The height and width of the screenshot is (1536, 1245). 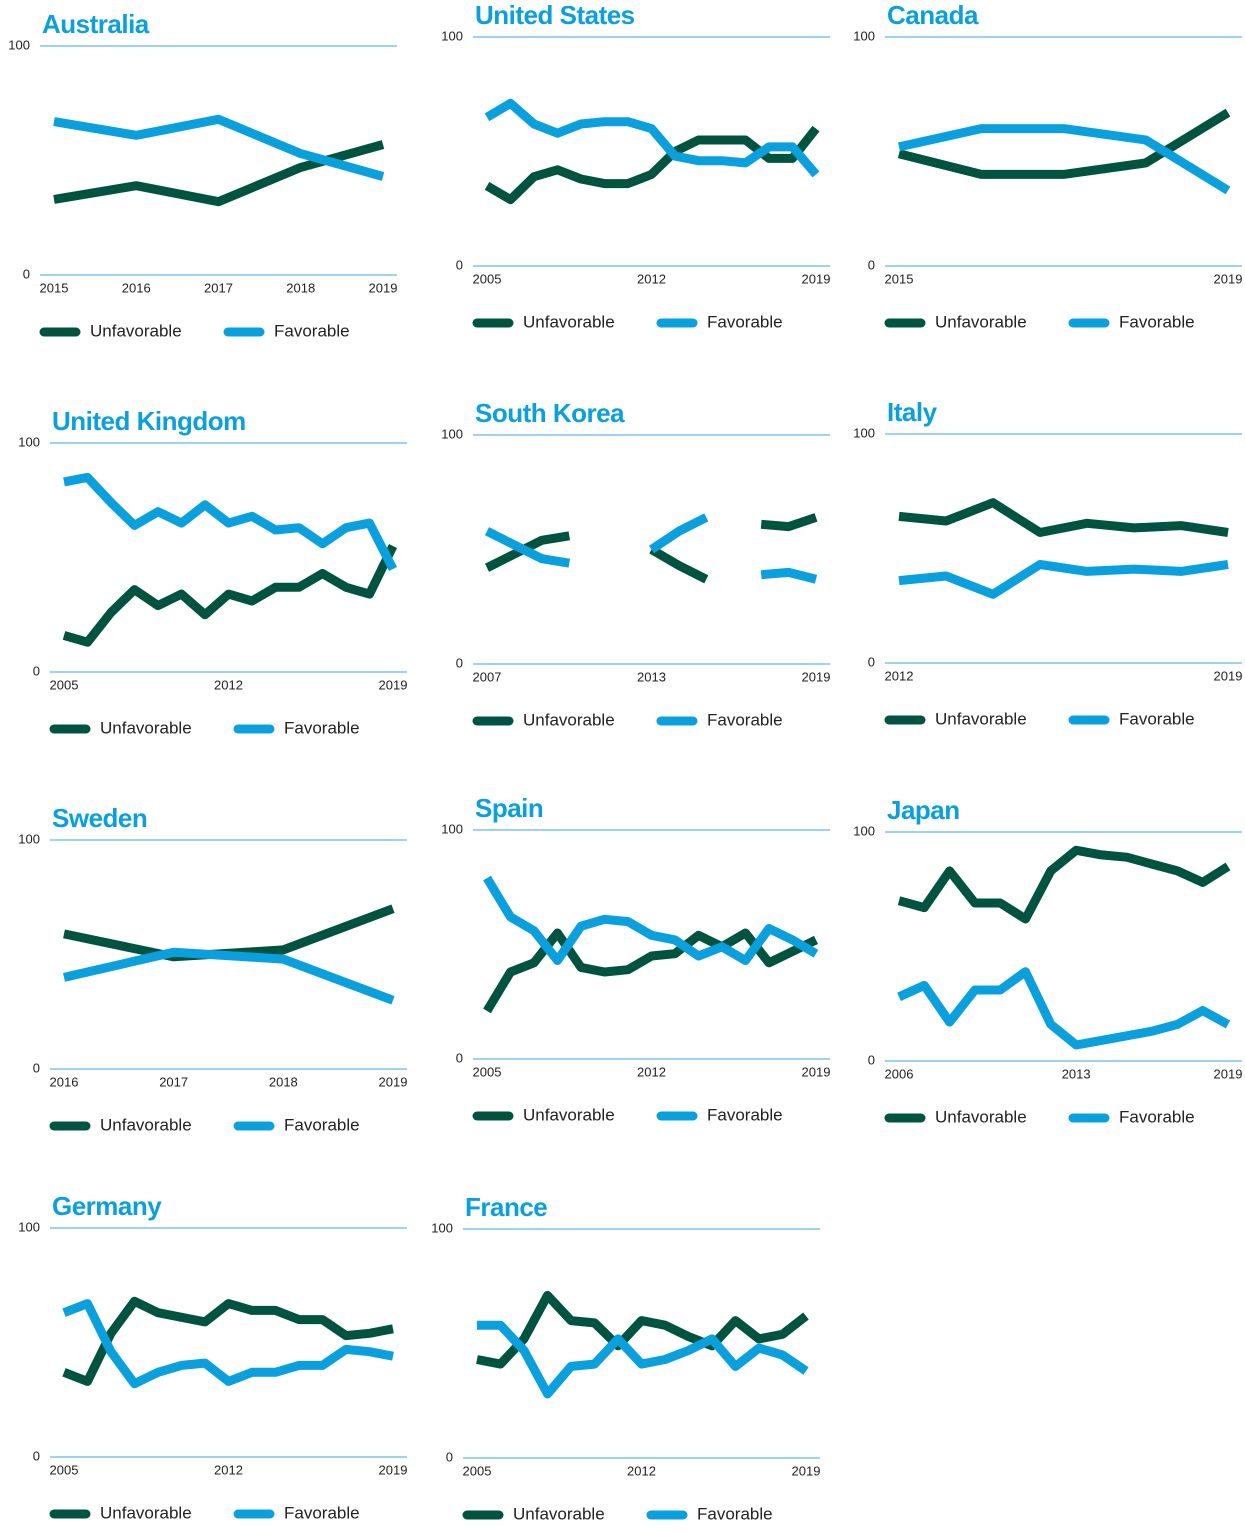 I want to click on x-tick-label: 2007, so click(x=487, y=676).